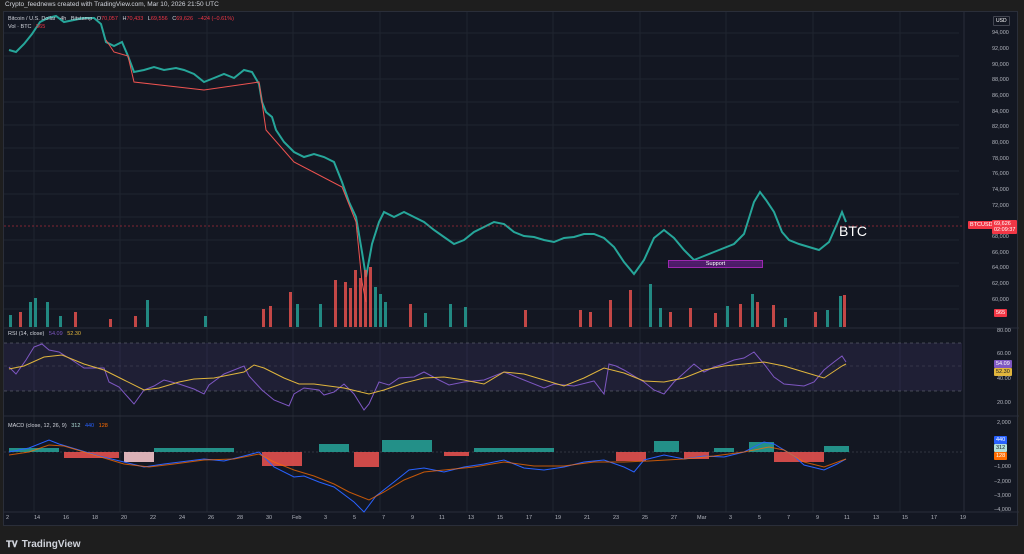 This screenshot has height=554, width=1024. I want to click on y-tick: 90,000, so click(1000, 65).